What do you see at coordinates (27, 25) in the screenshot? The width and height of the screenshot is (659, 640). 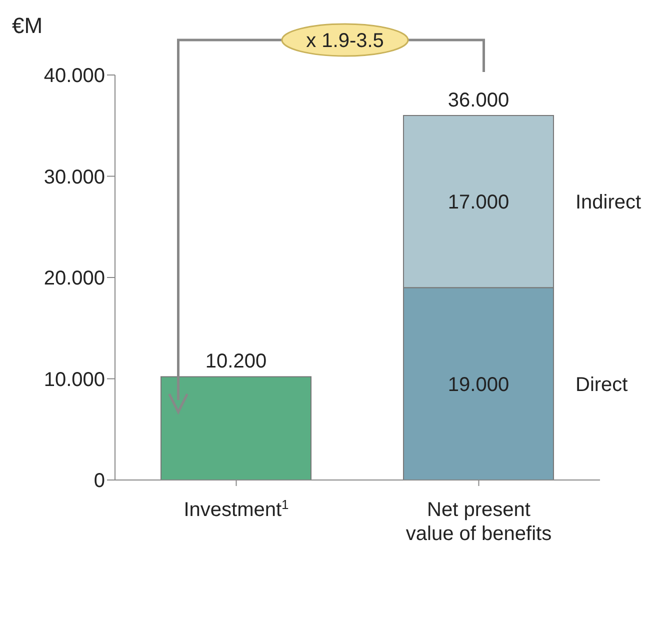 I see `y-axis-title: €M` at bounding box center [27, 25].